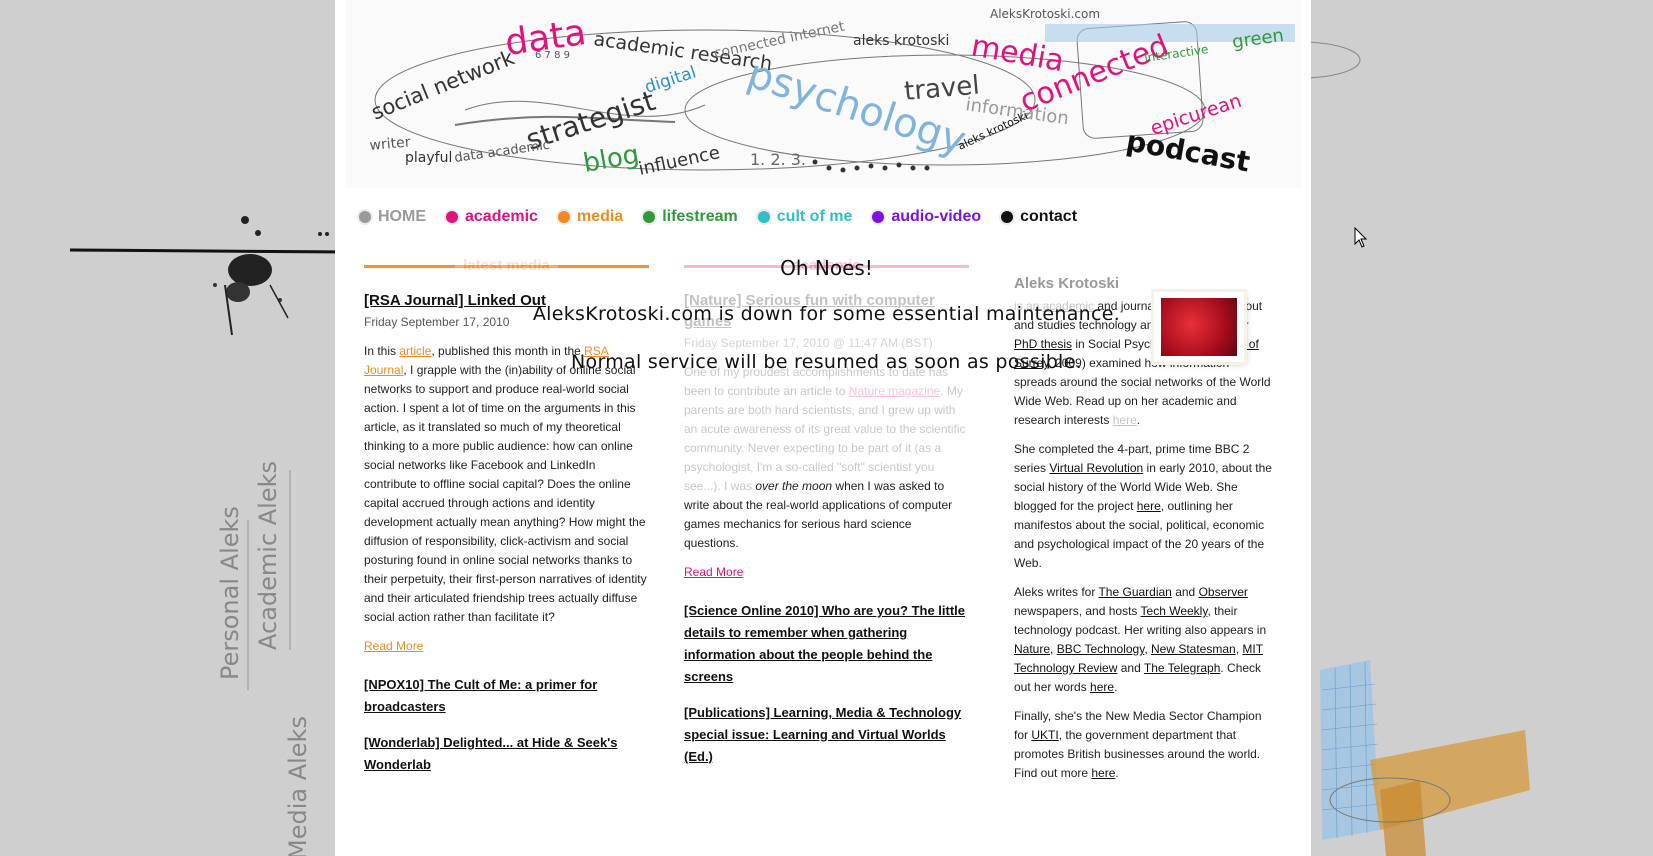  I want to click on telegraph-link: The Telegraph, so click(1182, 668).